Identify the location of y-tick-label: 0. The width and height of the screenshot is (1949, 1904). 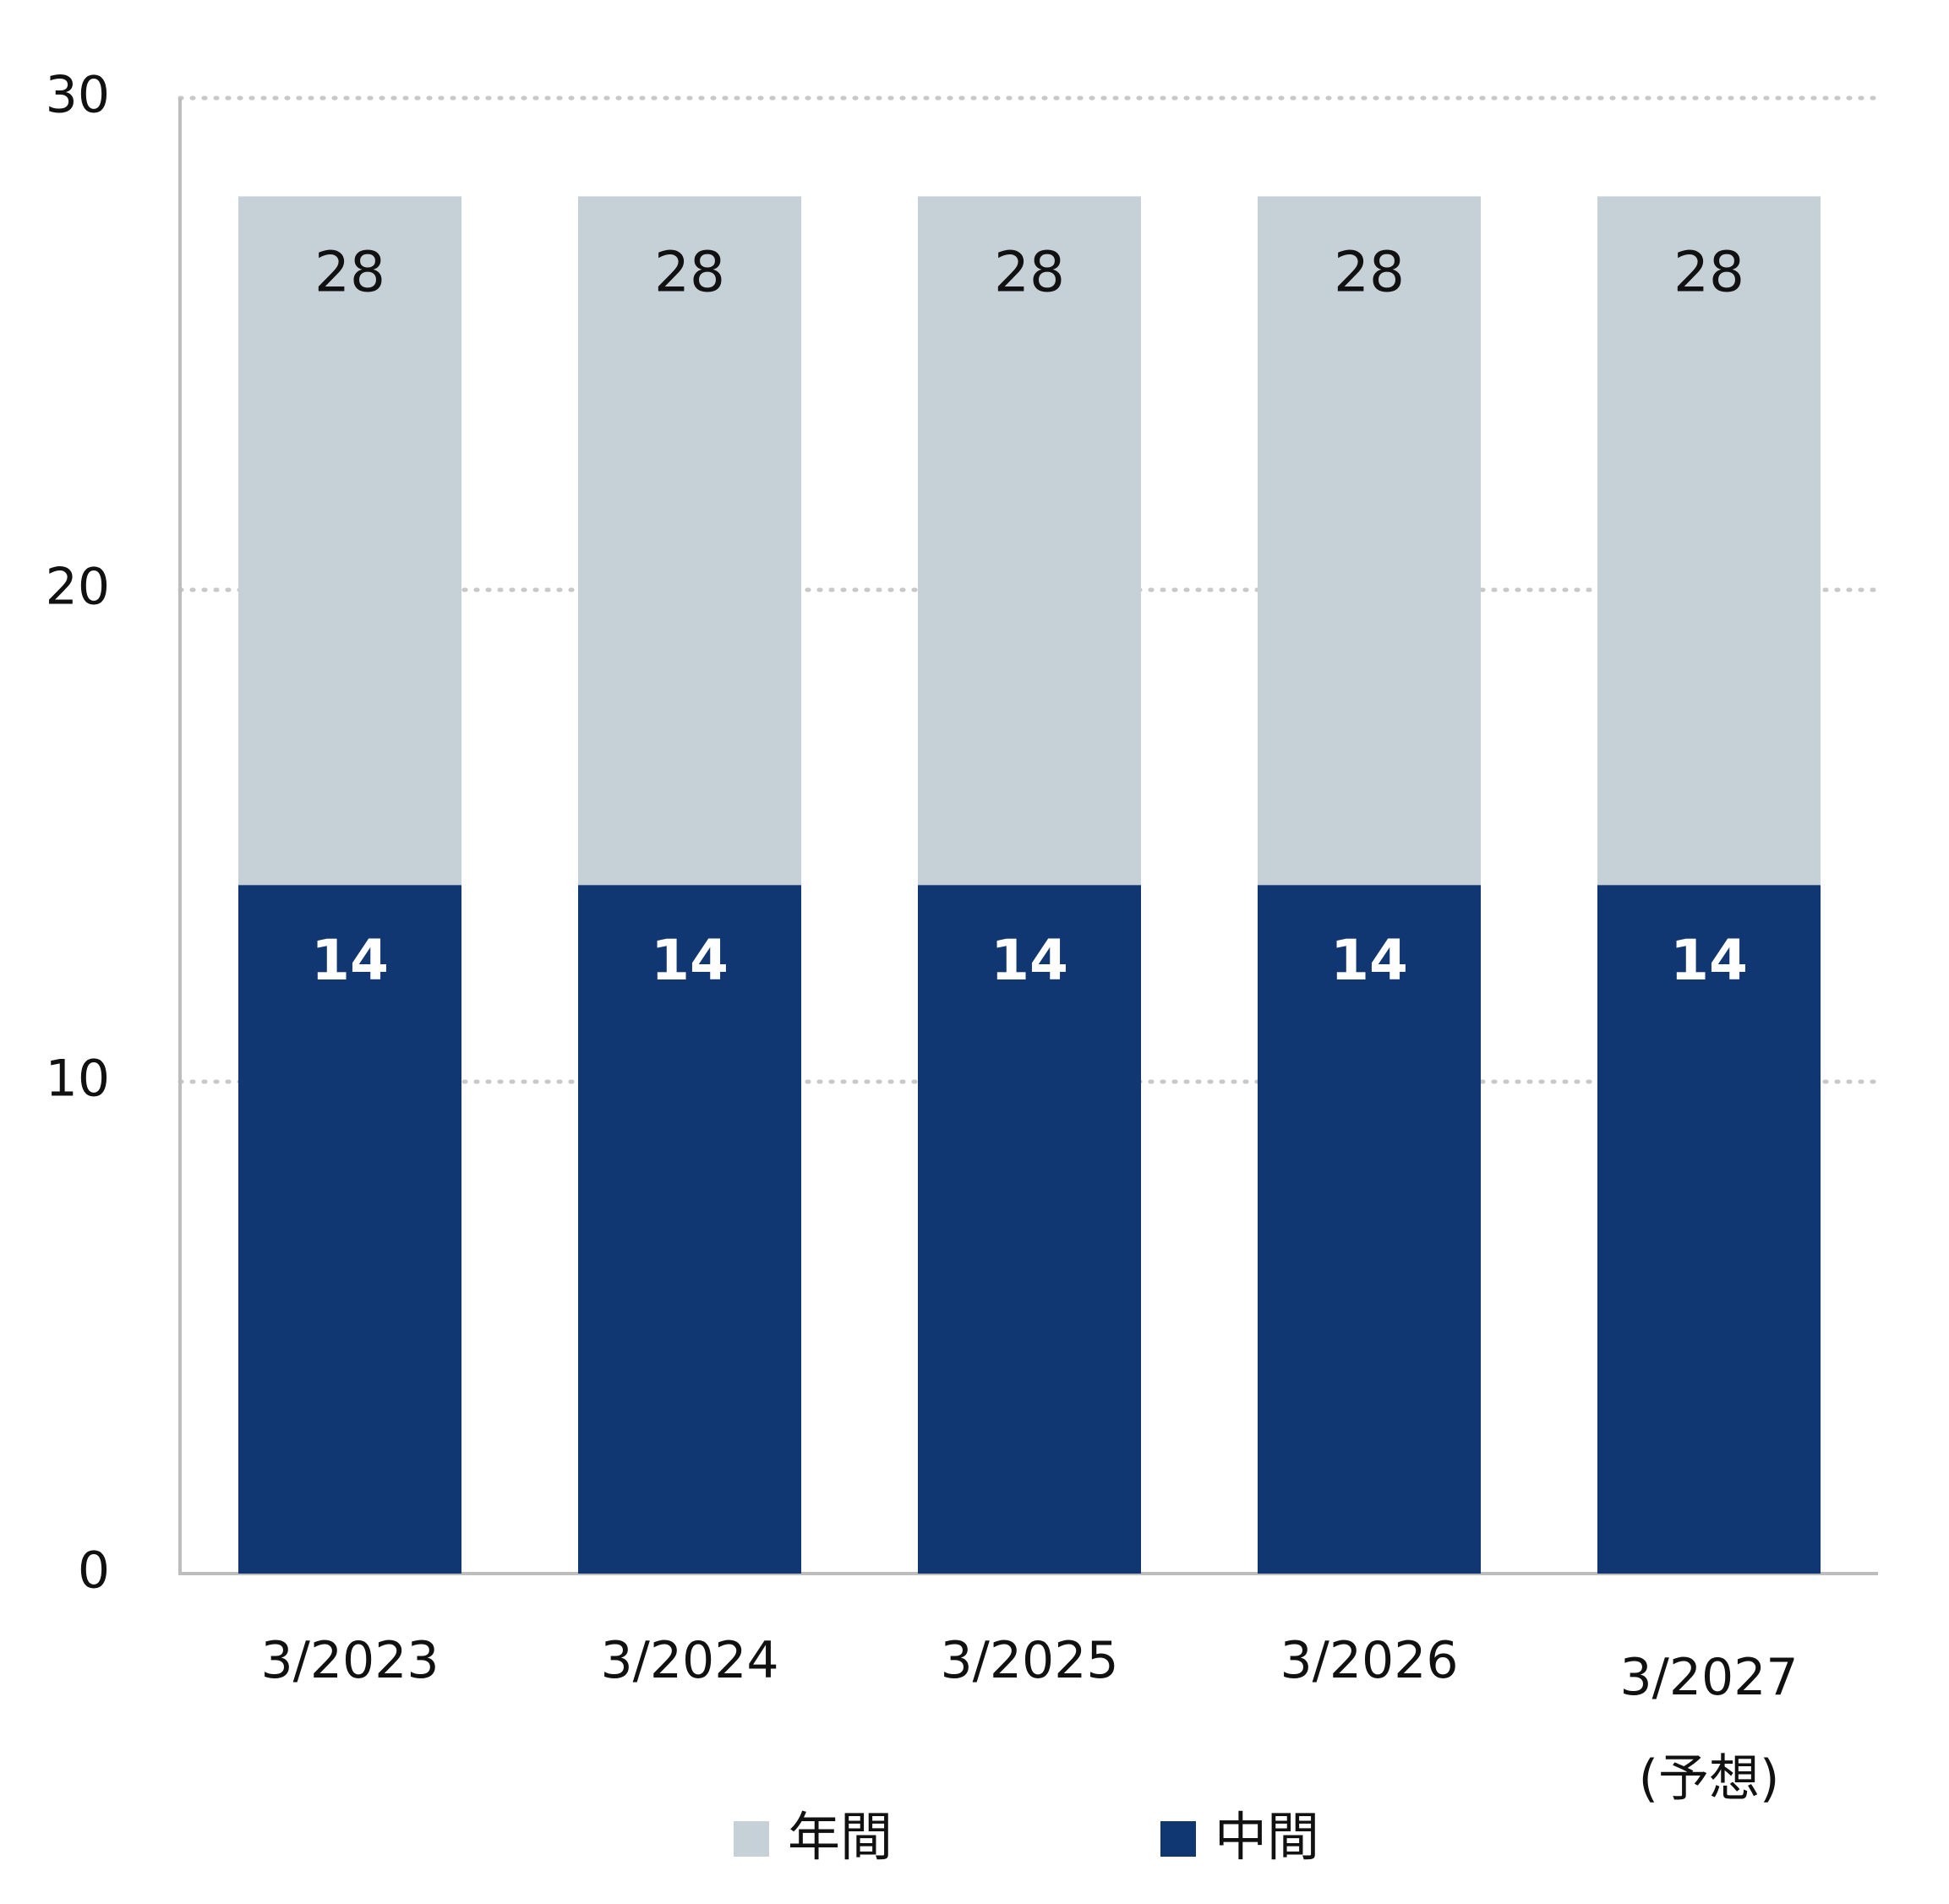
(94, 1571).